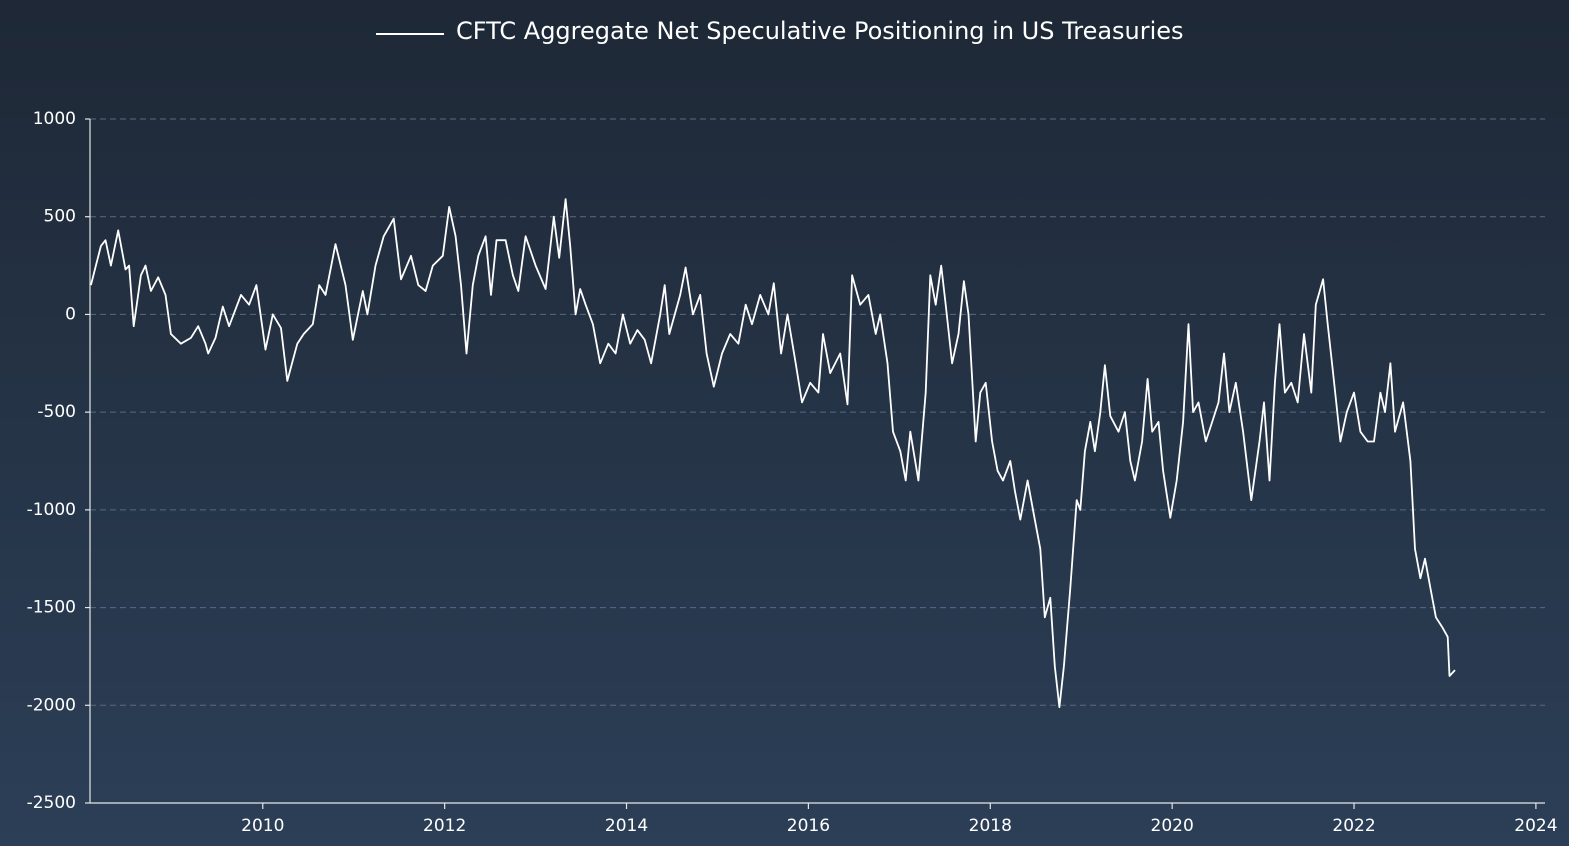 The image size is (1569, 846). What do you see at coordinates (70, 314) in the screenshot?
I see `y-tick-label: 0` at bounding box center [70, 314].